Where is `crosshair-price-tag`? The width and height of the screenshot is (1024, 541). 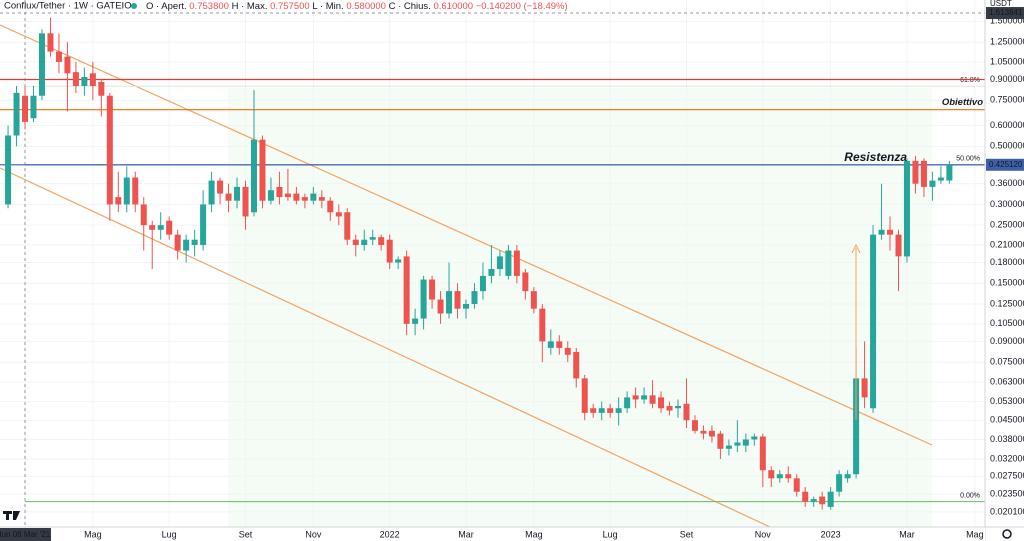 crosshair-price-tag is located at coordinates (1005, 13).